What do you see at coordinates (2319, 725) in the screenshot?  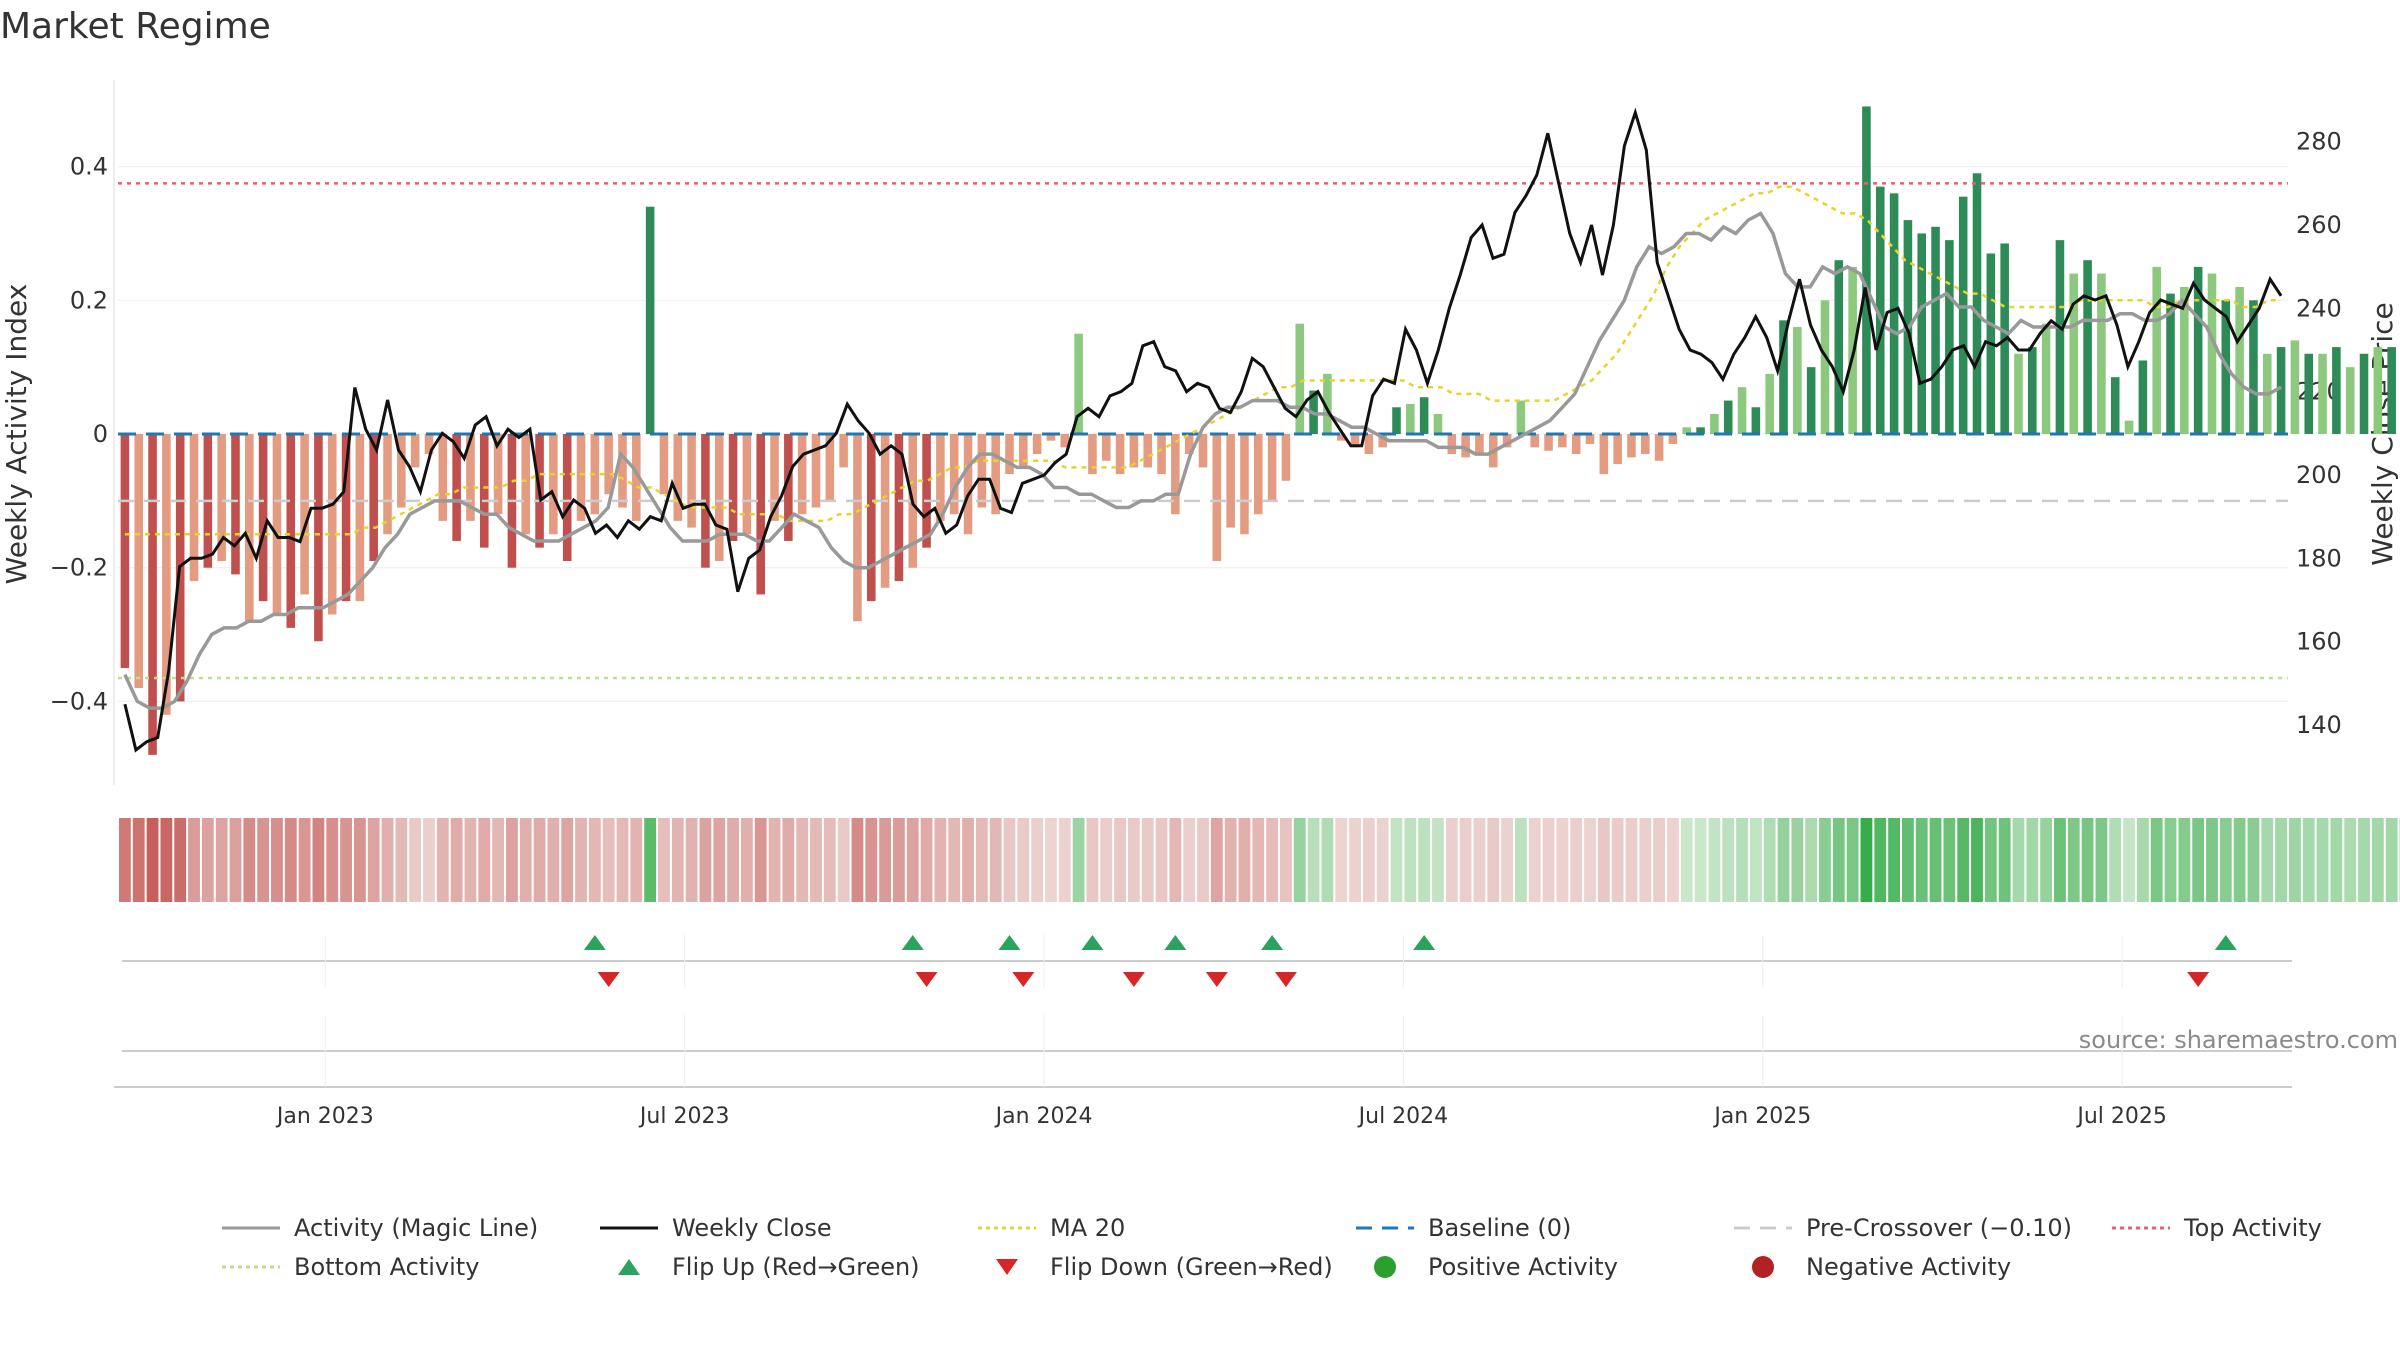 I see `right-tick-label: 140` at bounding box center [2319, 725].